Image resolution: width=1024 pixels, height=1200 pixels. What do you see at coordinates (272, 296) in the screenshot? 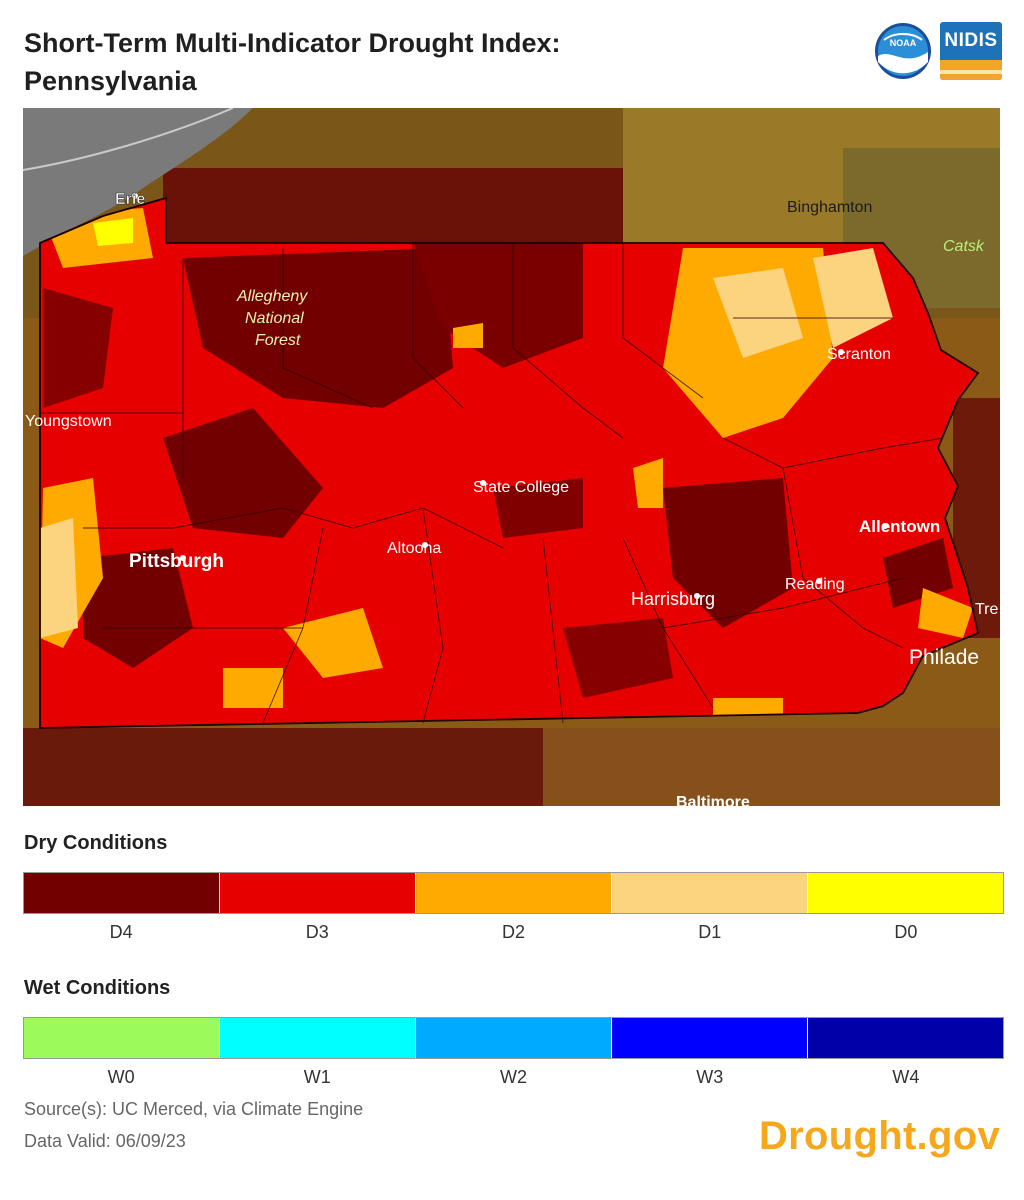
I see `label-allegheny-line1: Allegheny` at bounding box center [272, 296].